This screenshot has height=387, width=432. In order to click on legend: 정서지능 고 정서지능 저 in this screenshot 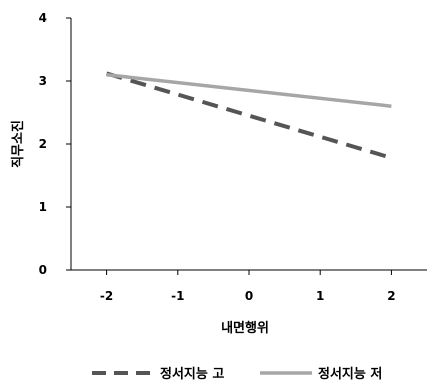, I will do `click(237, 374)`.